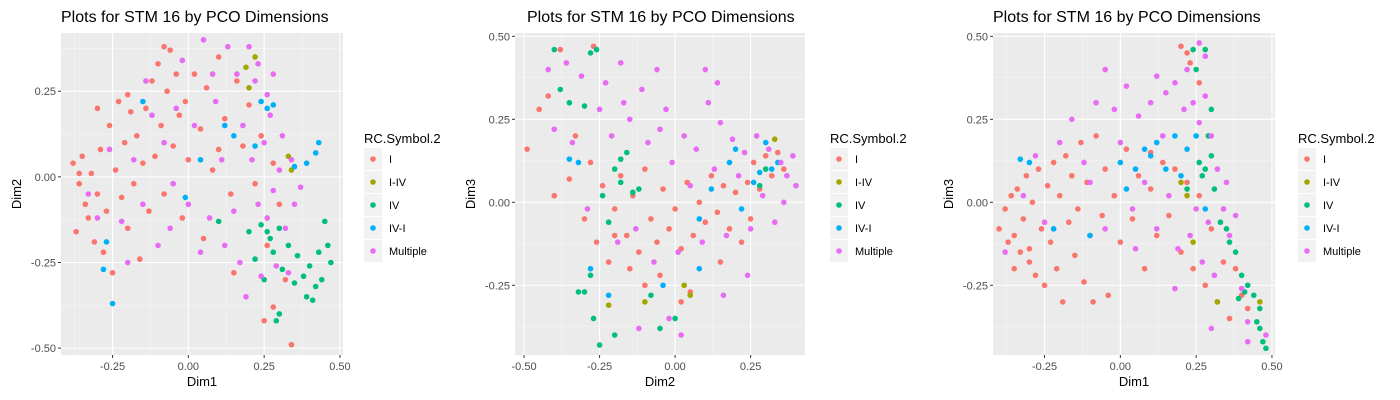  I want to click on legend-item: I, so click(844, 159).